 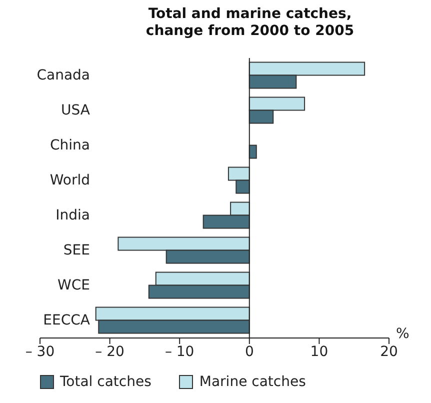 What do you see at coordinates (40, 352) in the screenshot?
I see `x-tick-label: – 30` at bounding box center [40, 352].